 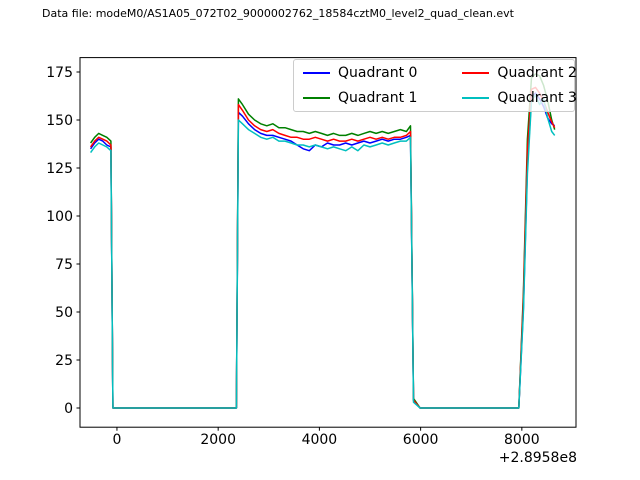 What do you see at coordinates (64, 313) in the screenshot?
I see `y-tick-label: 50` at bounding box center [64, 313].